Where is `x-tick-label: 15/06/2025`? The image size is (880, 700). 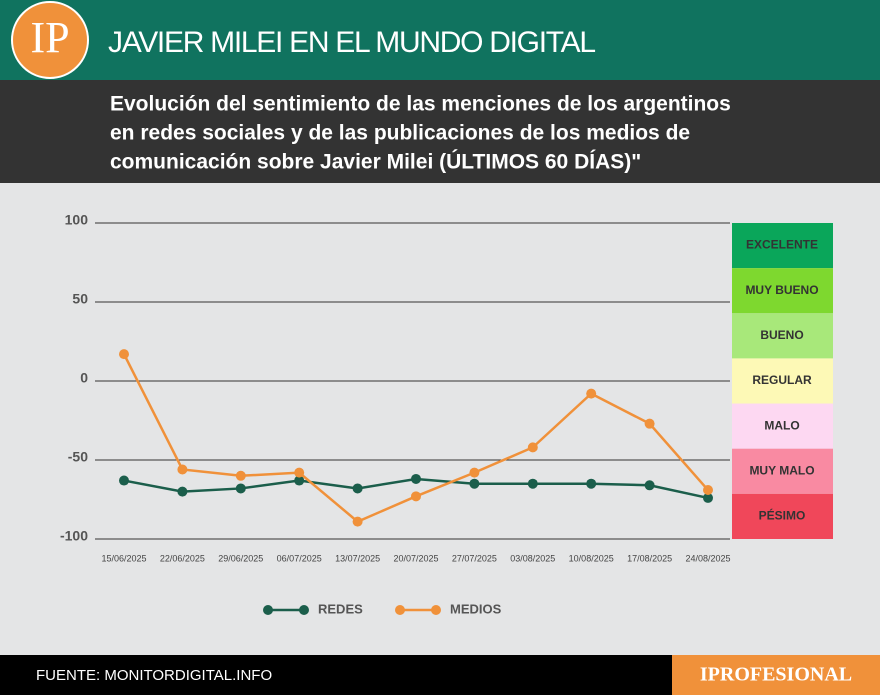 x-tick-label: 15/06/2025 is located at coordinates (123, 558).